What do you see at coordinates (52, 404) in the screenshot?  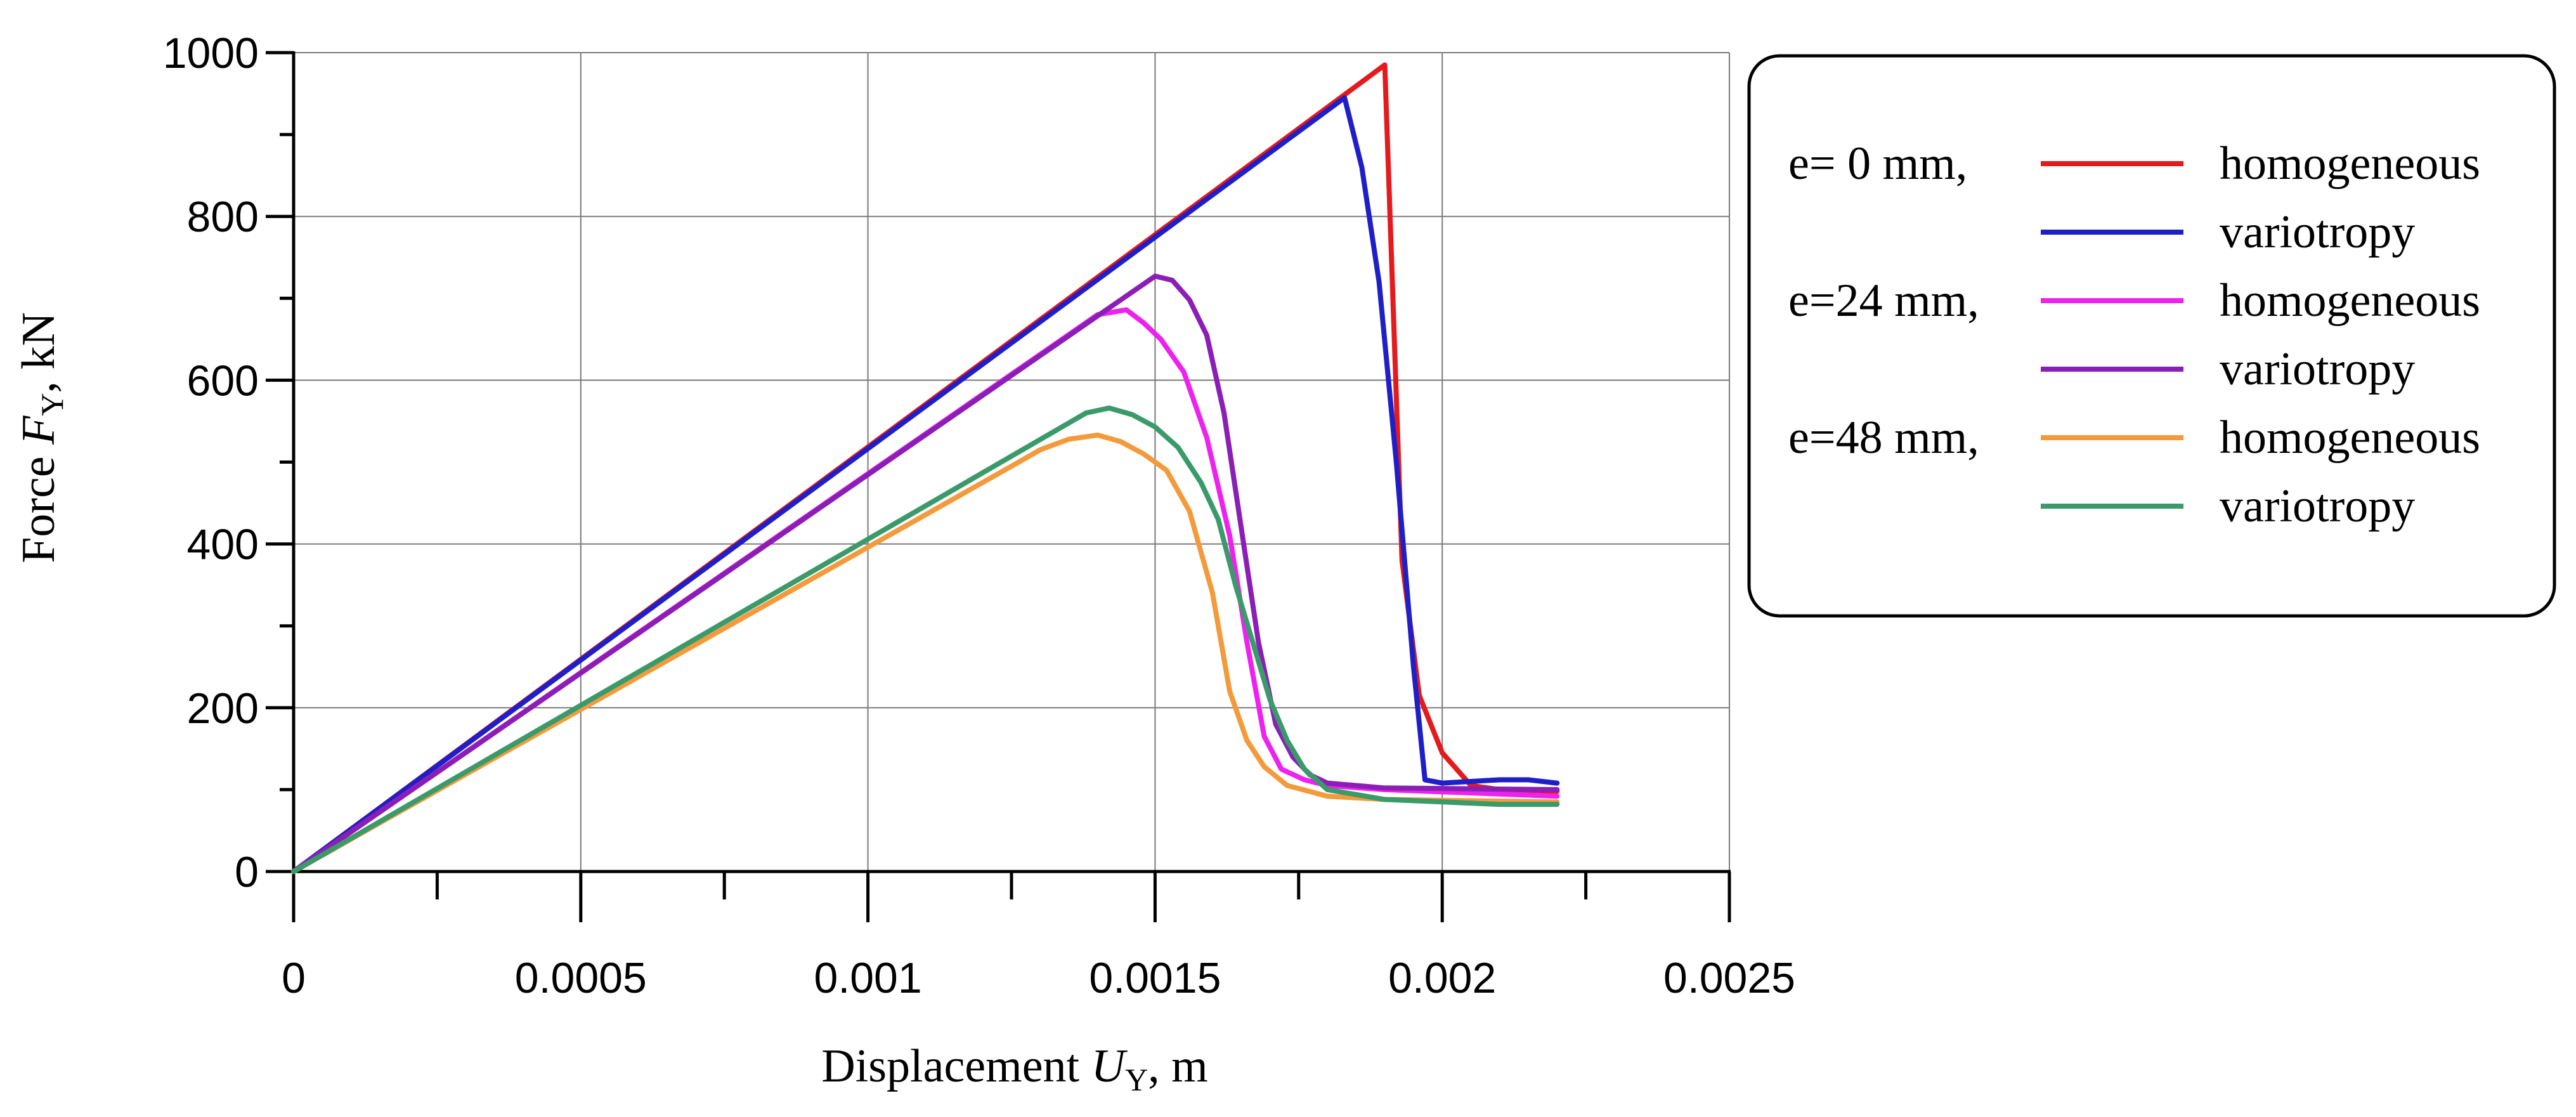 I see `y-axis-title-sub: Y` at bounding box center [52, 404].